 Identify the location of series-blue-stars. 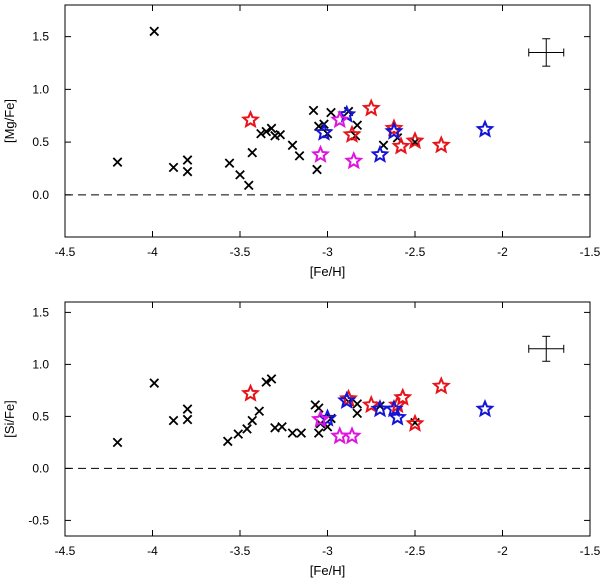
(406, 408).